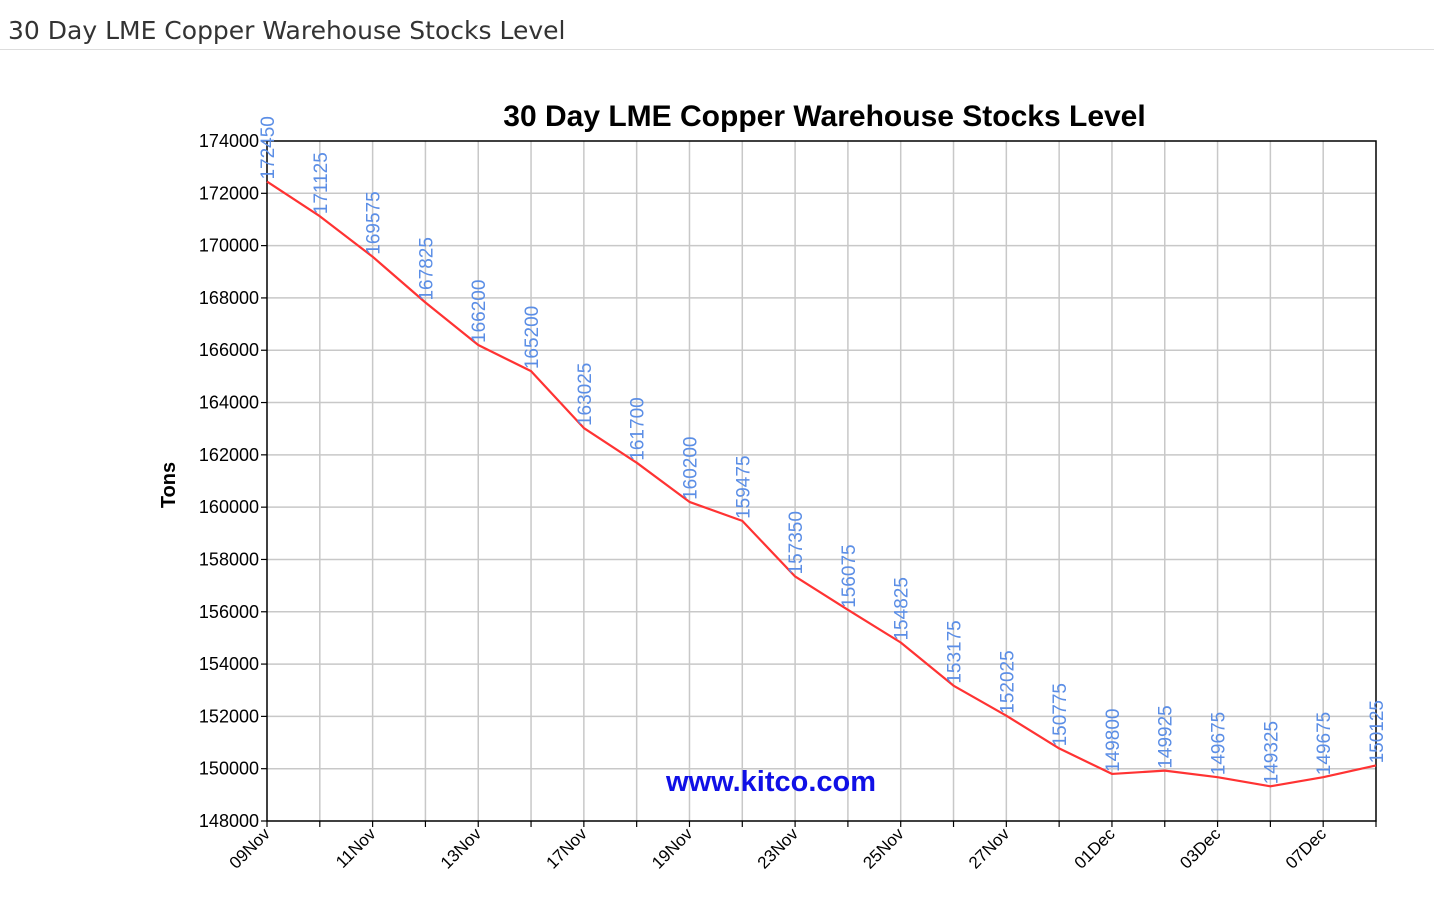 The width and height of the screenshot is (1434, 914). What do you see at coordinates (955, 651) in the screenshot?
I see `data-label: 153175` at bounding box center [955, 651].